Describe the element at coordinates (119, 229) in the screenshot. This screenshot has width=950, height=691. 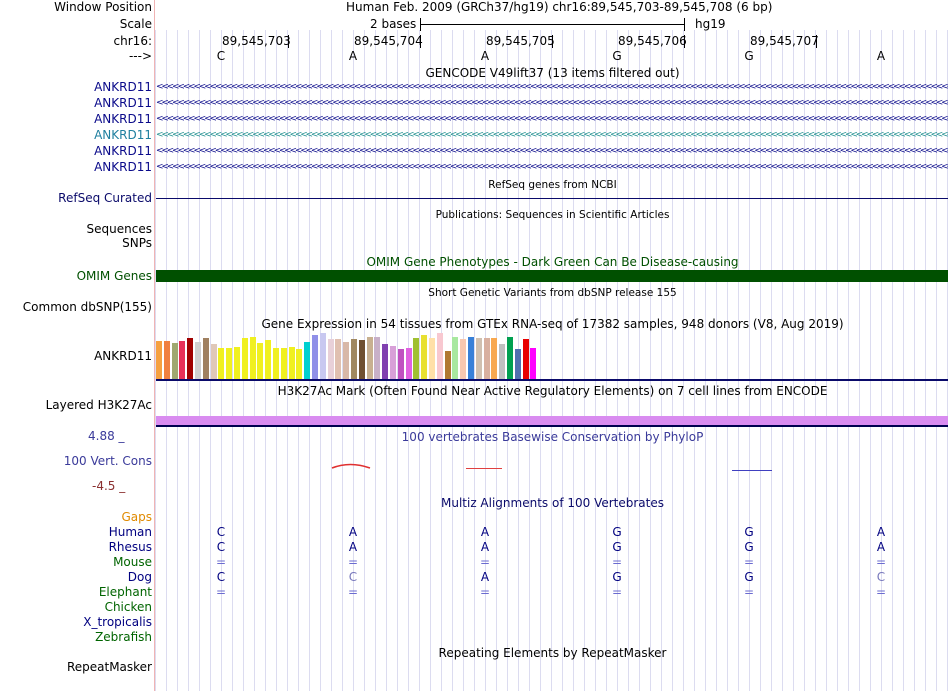
I see `publications-track-label: Sequences` at that location.